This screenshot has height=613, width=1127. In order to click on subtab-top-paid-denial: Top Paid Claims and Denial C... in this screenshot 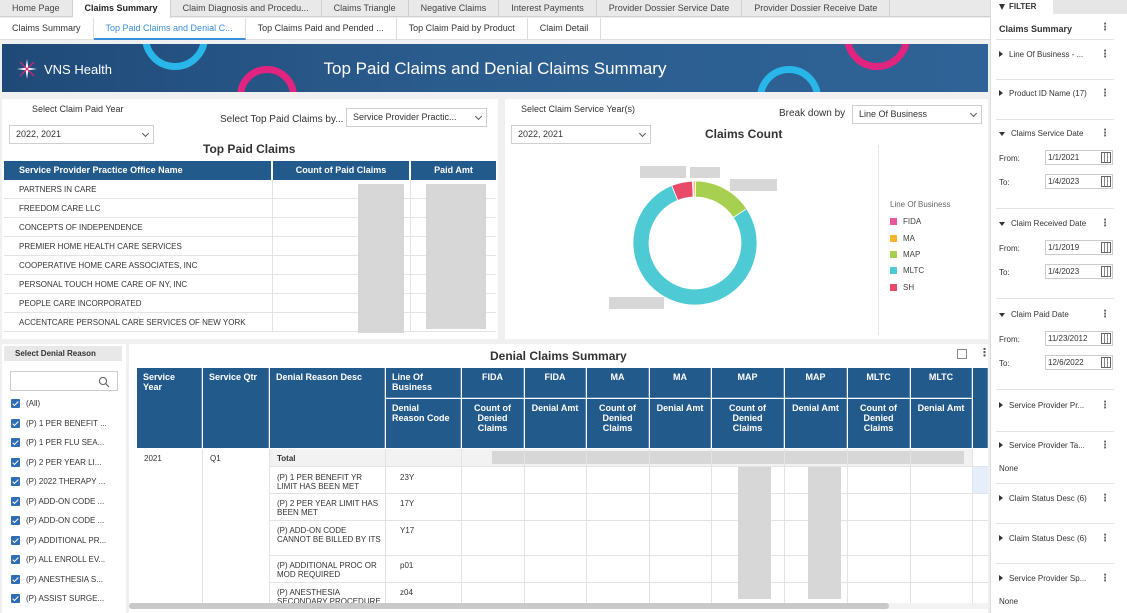, I will do `click(169, 29)`.